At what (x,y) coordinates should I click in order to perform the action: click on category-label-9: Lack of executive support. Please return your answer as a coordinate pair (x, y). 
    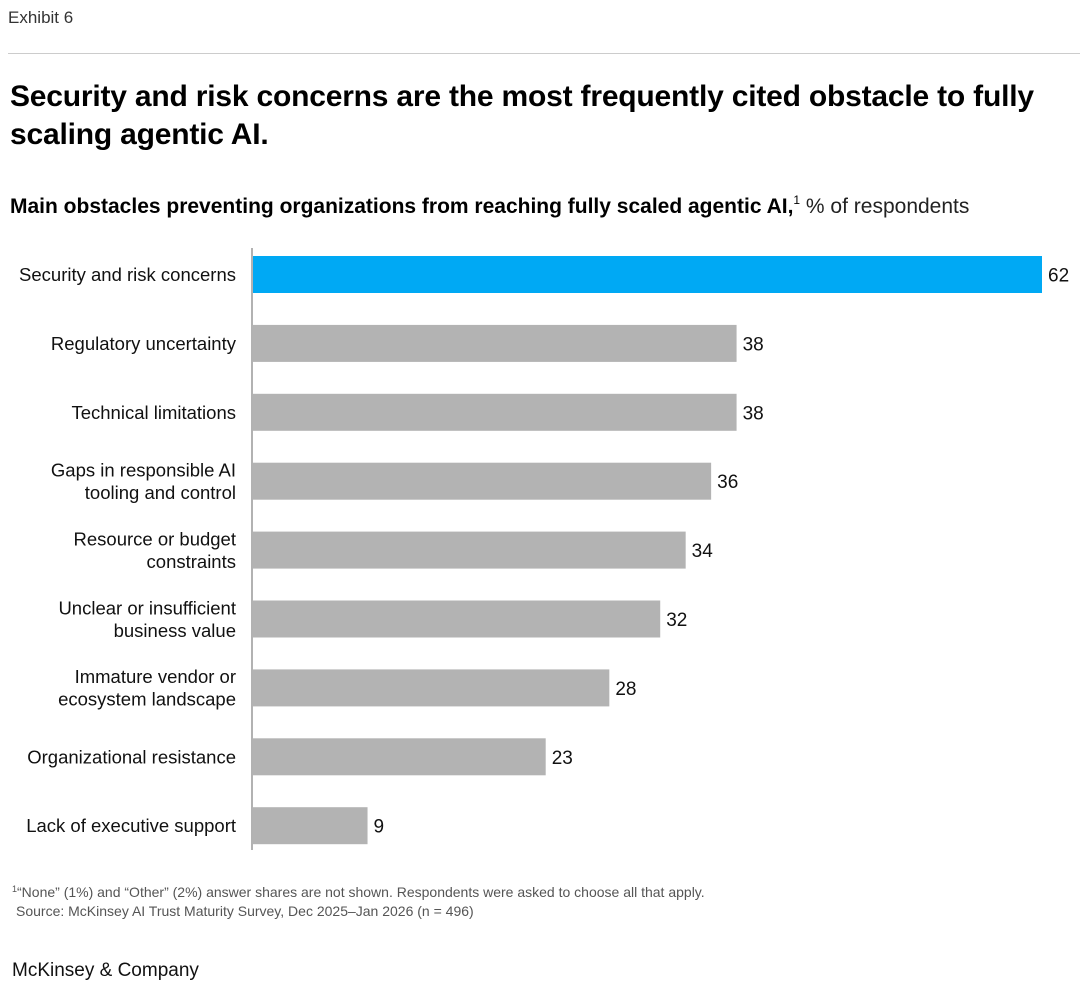
    Looking at the image, I should click on (131, 825).